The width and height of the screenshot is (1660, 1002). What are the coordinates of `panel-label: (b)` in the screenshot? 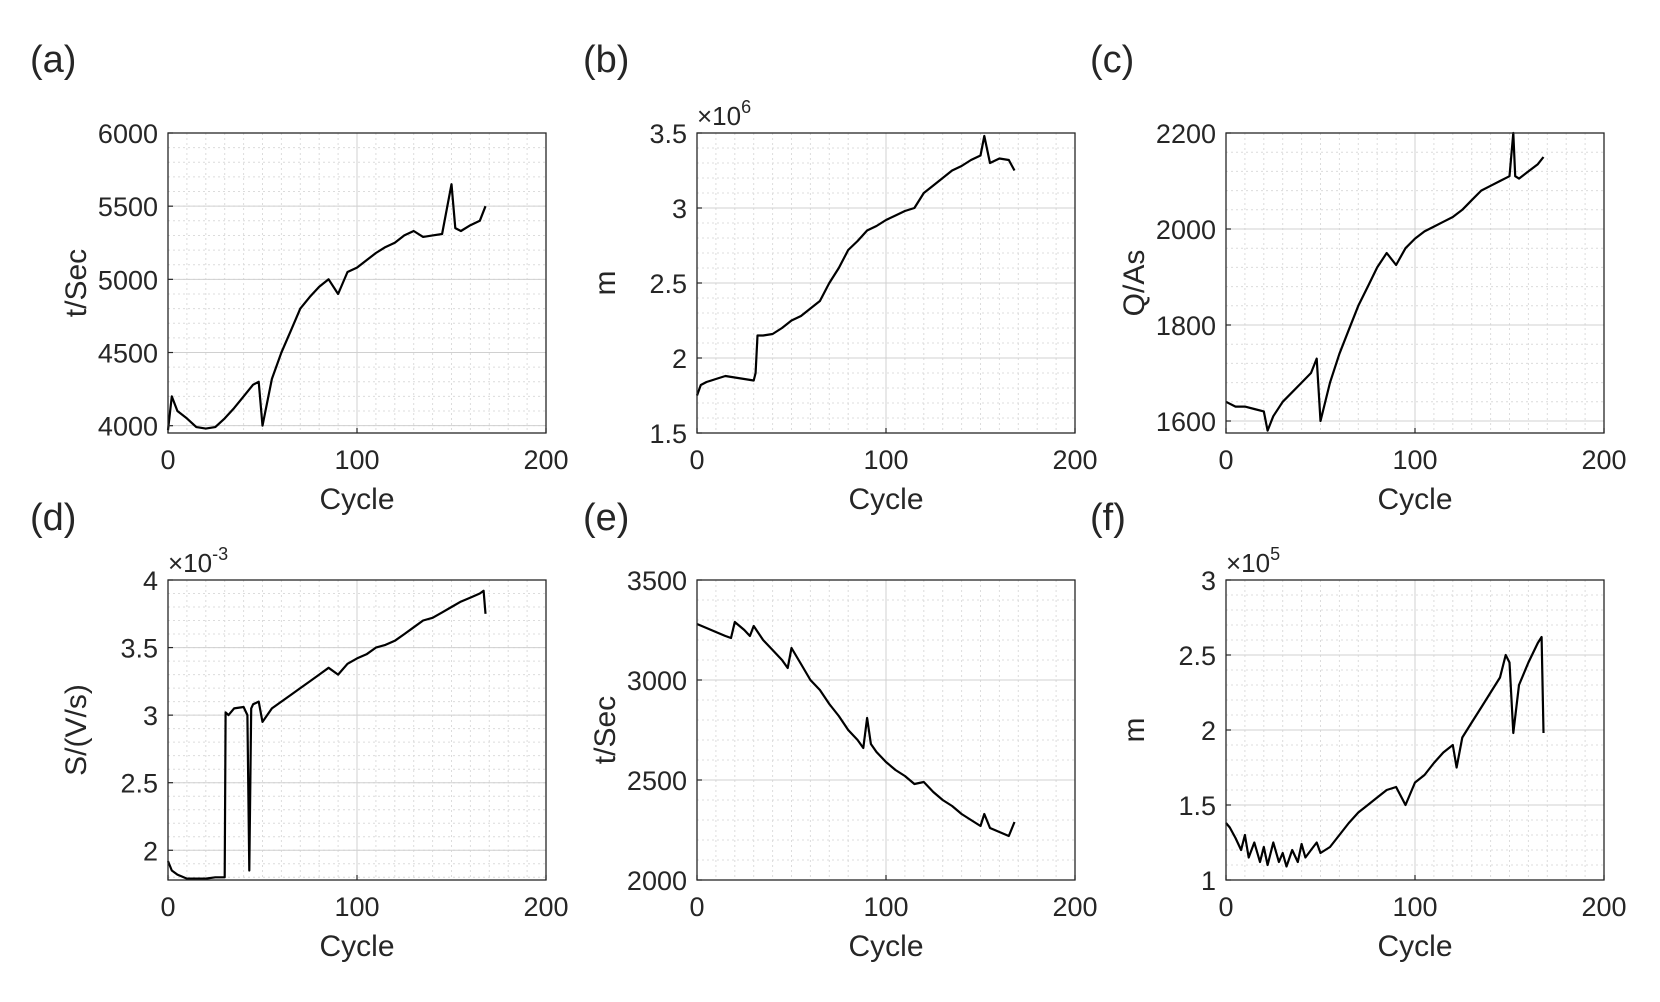 It's located at (606, 60).